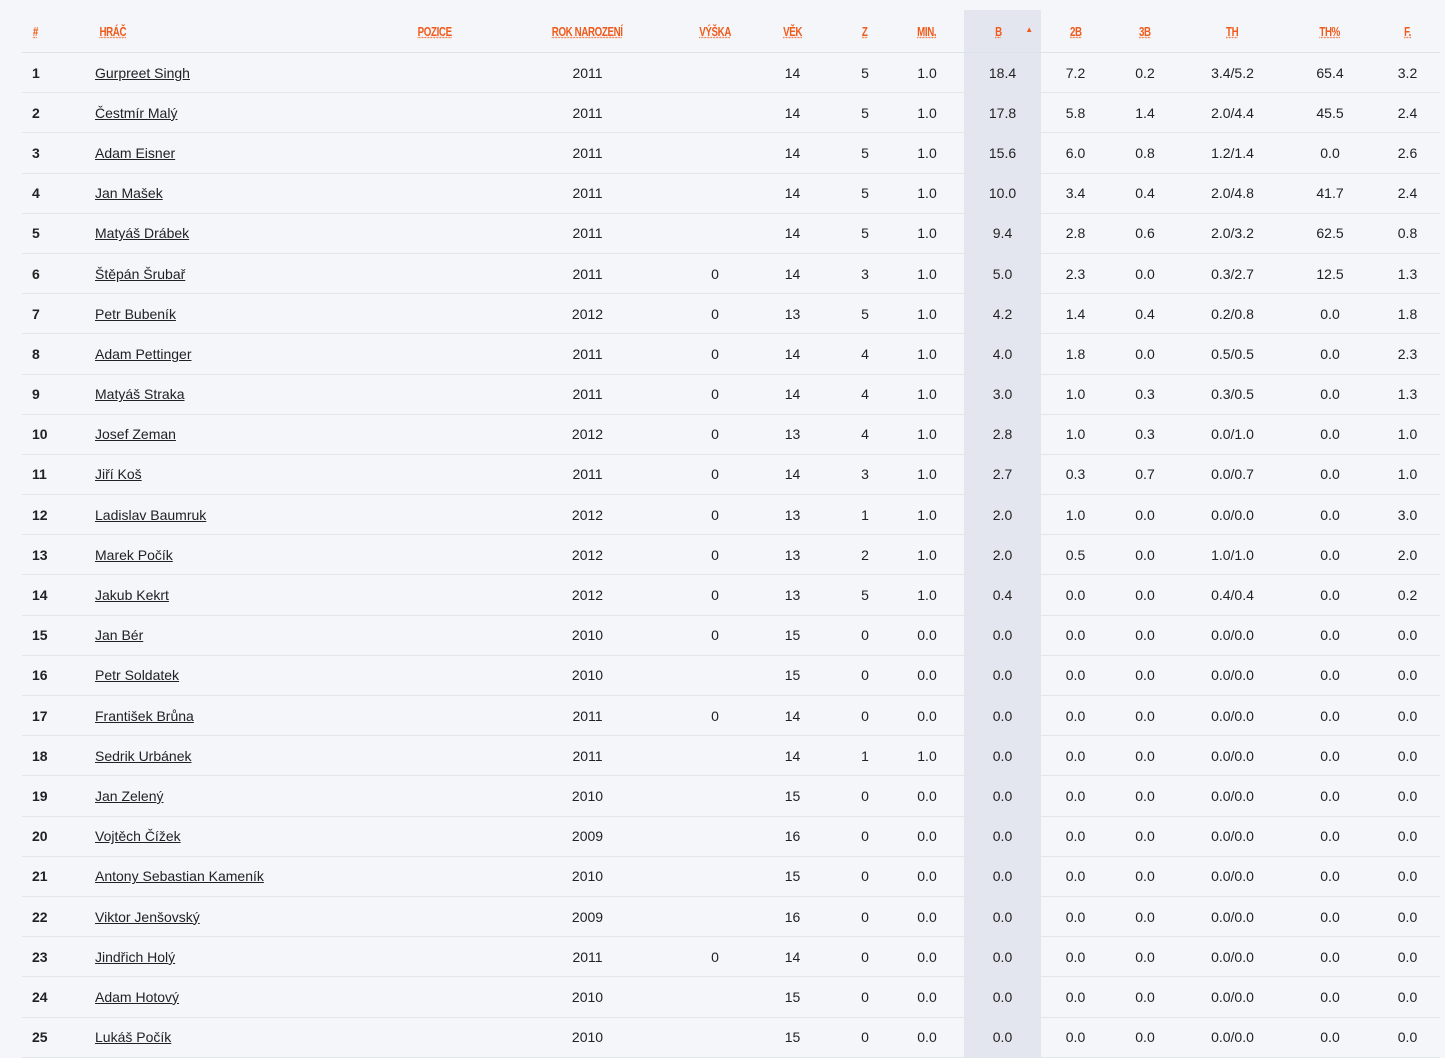  What do you see at coordinates (1075, 113) in the screenshot?
I see `cell-col-2pt: 5.8` at bounding box center [1075, 113].